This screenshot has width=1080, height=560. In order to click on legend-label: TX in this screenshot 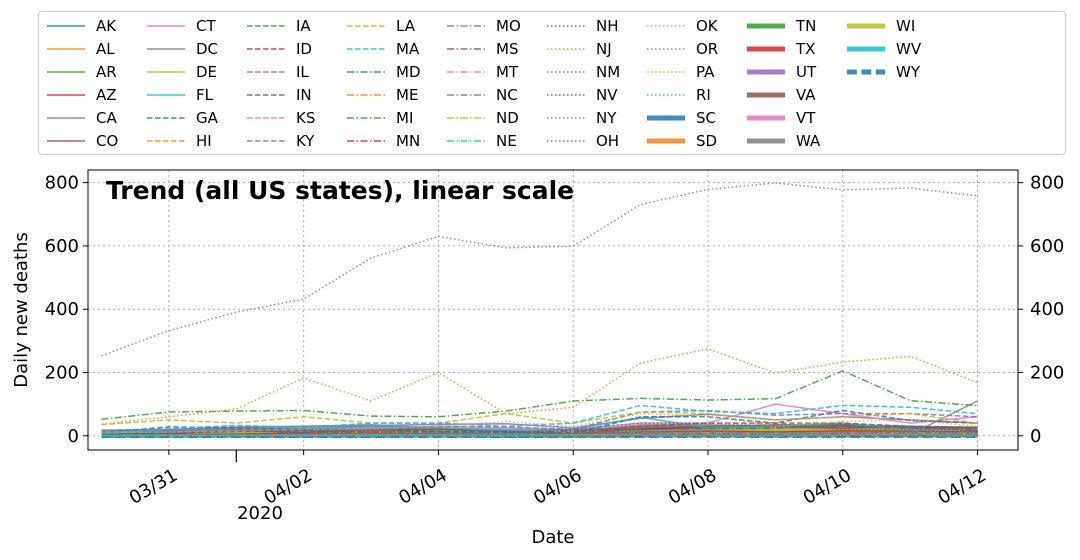, I will do `click(806, 48)`.